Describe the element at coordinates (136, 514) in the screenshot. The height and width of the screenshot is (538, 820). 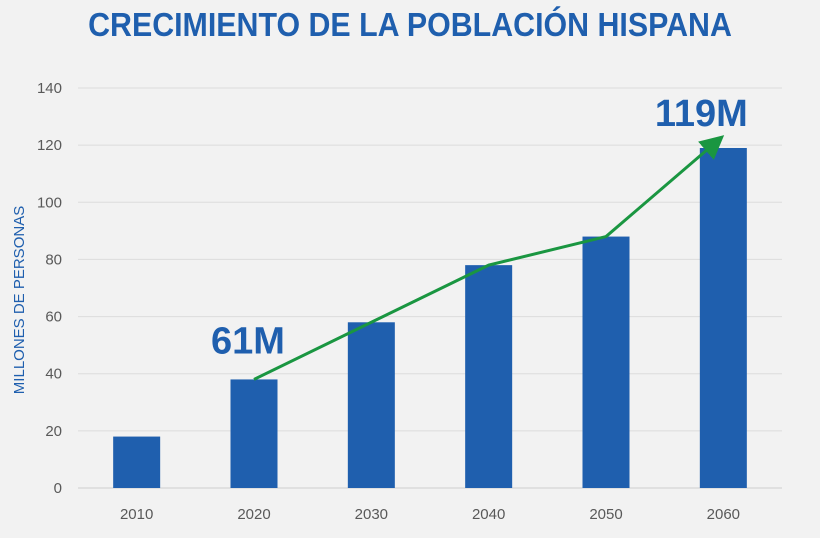
I see `x-tick-label: 2010` at that location.